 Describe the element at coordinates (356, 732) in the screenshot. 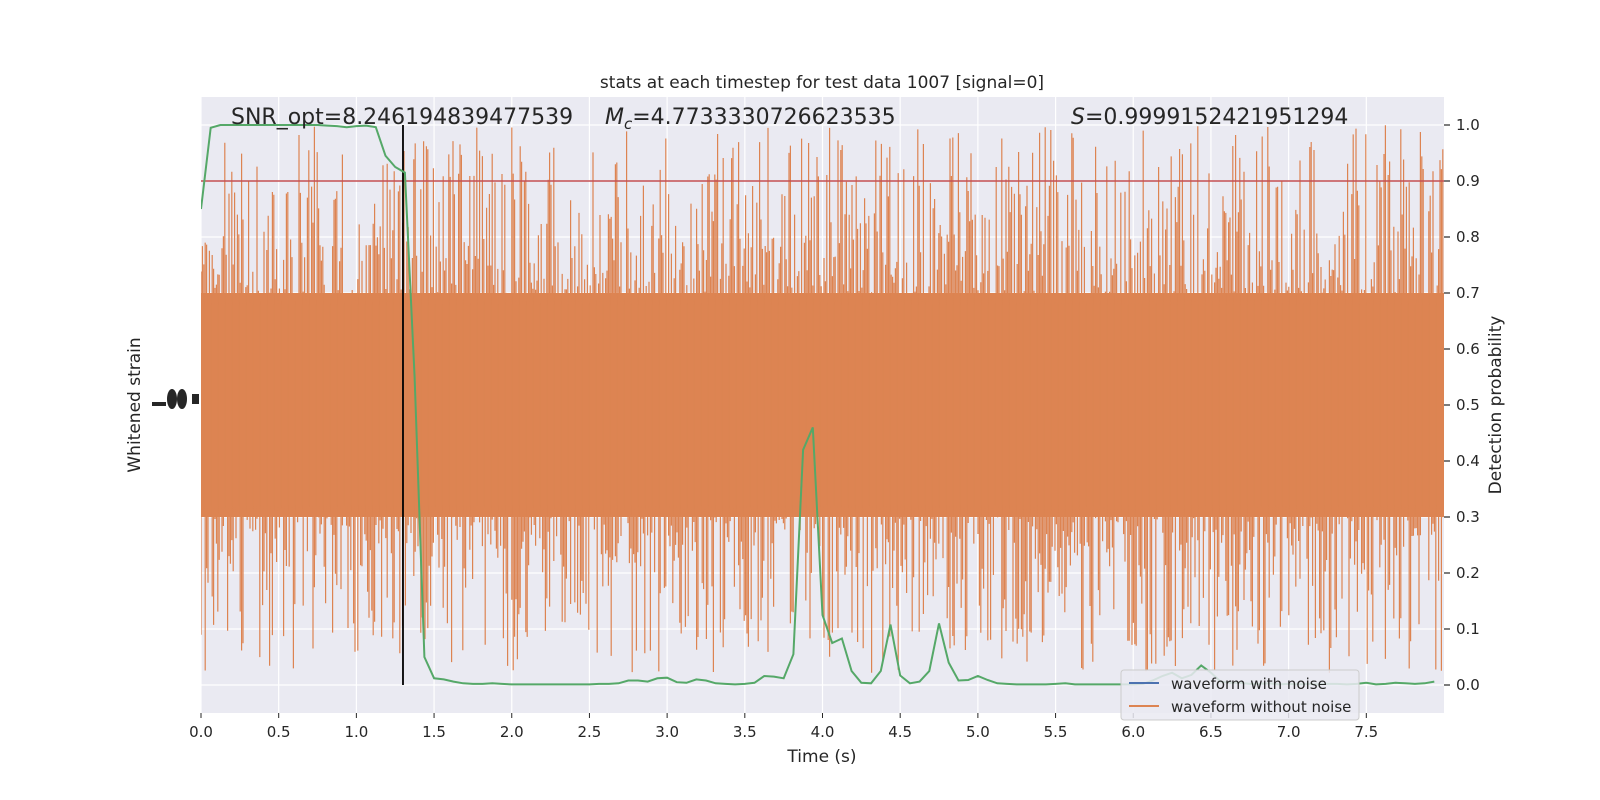

I see `x-tick-label-2: 1.0` at that location.